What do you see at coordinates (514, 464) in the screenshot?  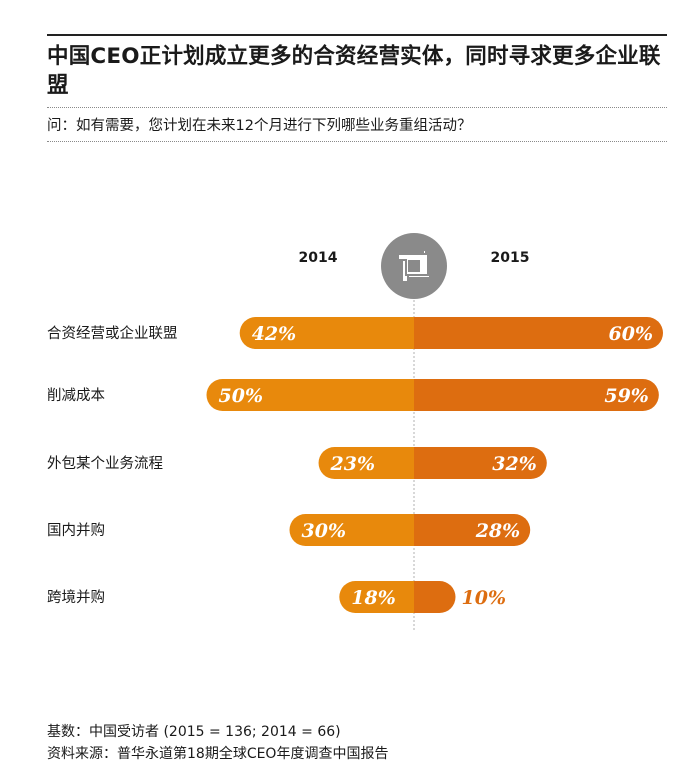 I see `data-label-2015: 32%` at bounding box center [514, 464].